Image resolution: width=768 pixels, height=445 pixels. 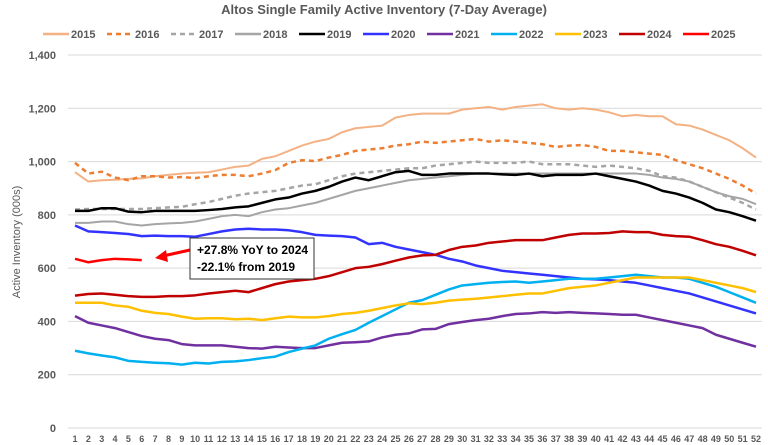 What do you see at coordinates (355, 439) in the screenshot?
I see `x-tick-label: 22` at bounding box center [355, 439].